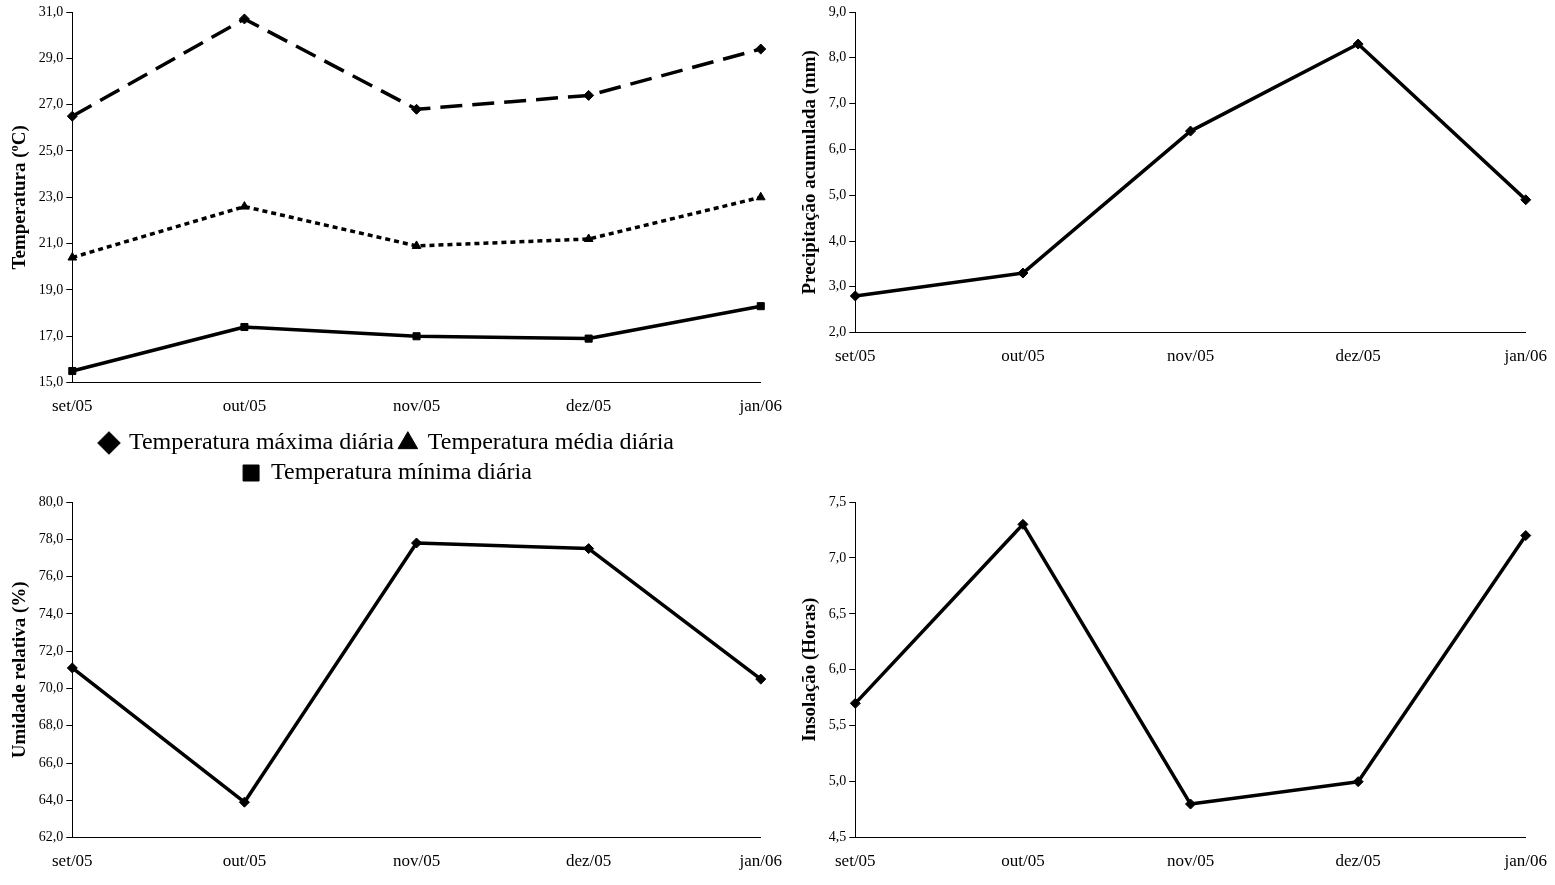 Image resolution: width=1555 pixels, height=885 pixels. What do you see at coordinates (51, 11) in the screenshot?
I see `y-tick-label: 31,0` at bounding box center [51, 11].